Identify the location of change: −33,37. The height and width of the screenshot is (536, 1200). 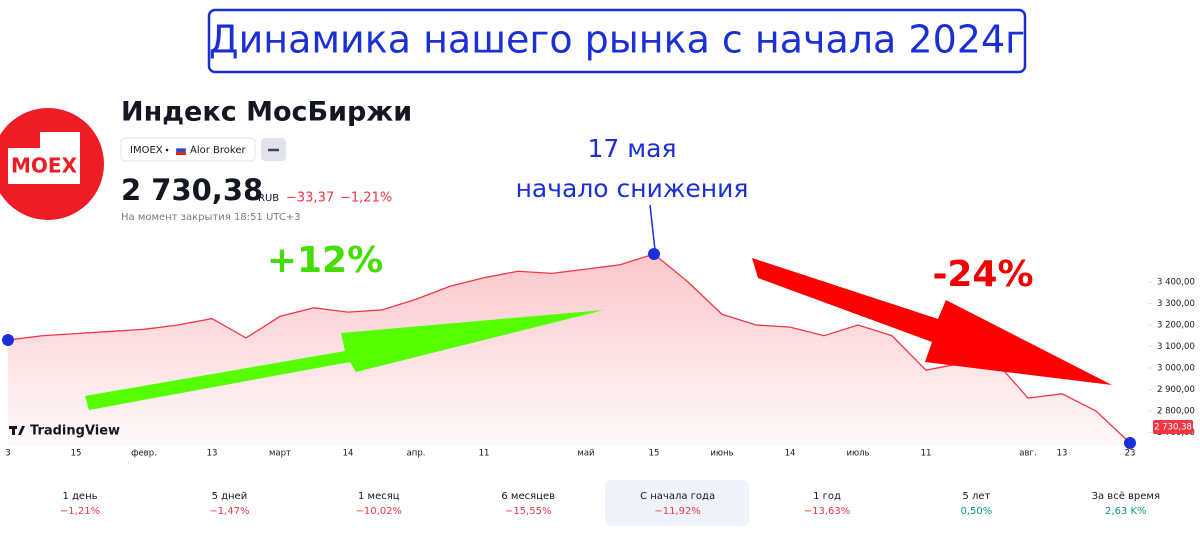
(310, 198).